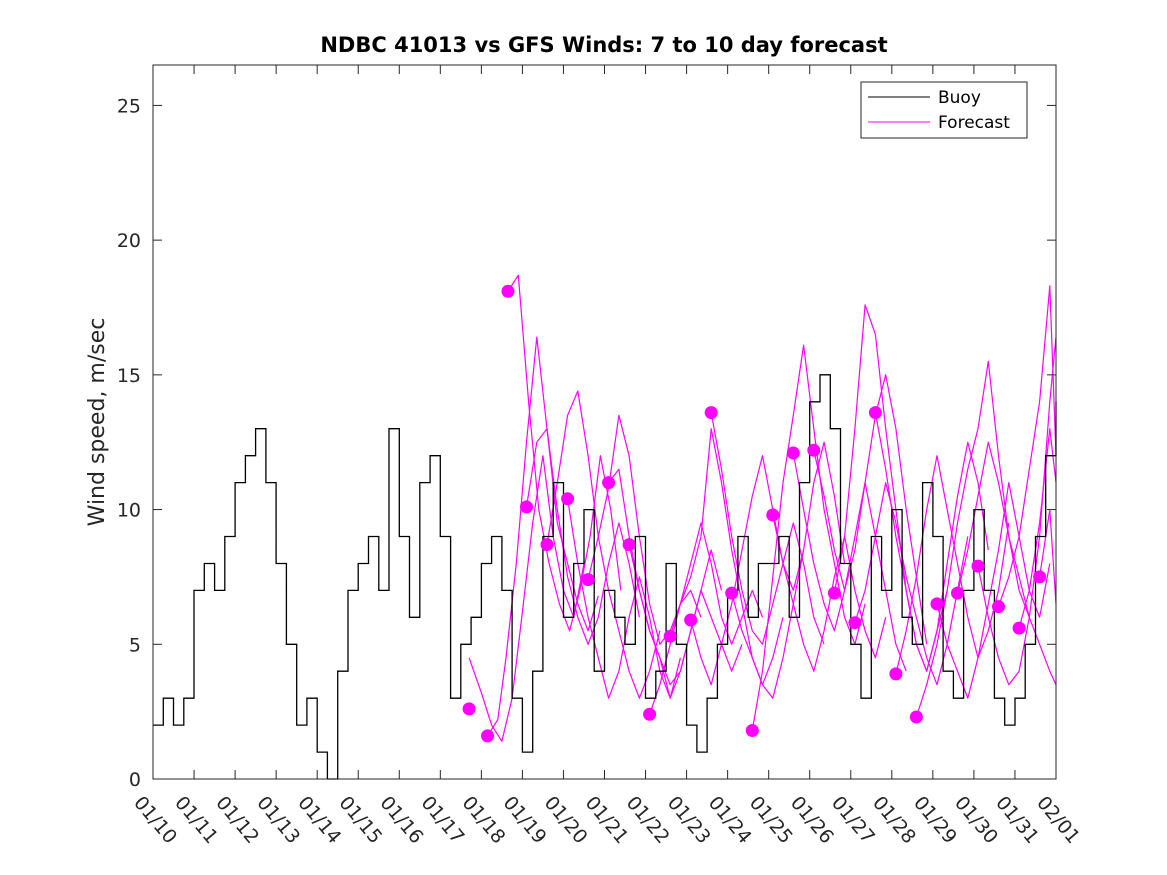 The image size is (1167, 875). I want to click on legend-box, so click(944, 110).